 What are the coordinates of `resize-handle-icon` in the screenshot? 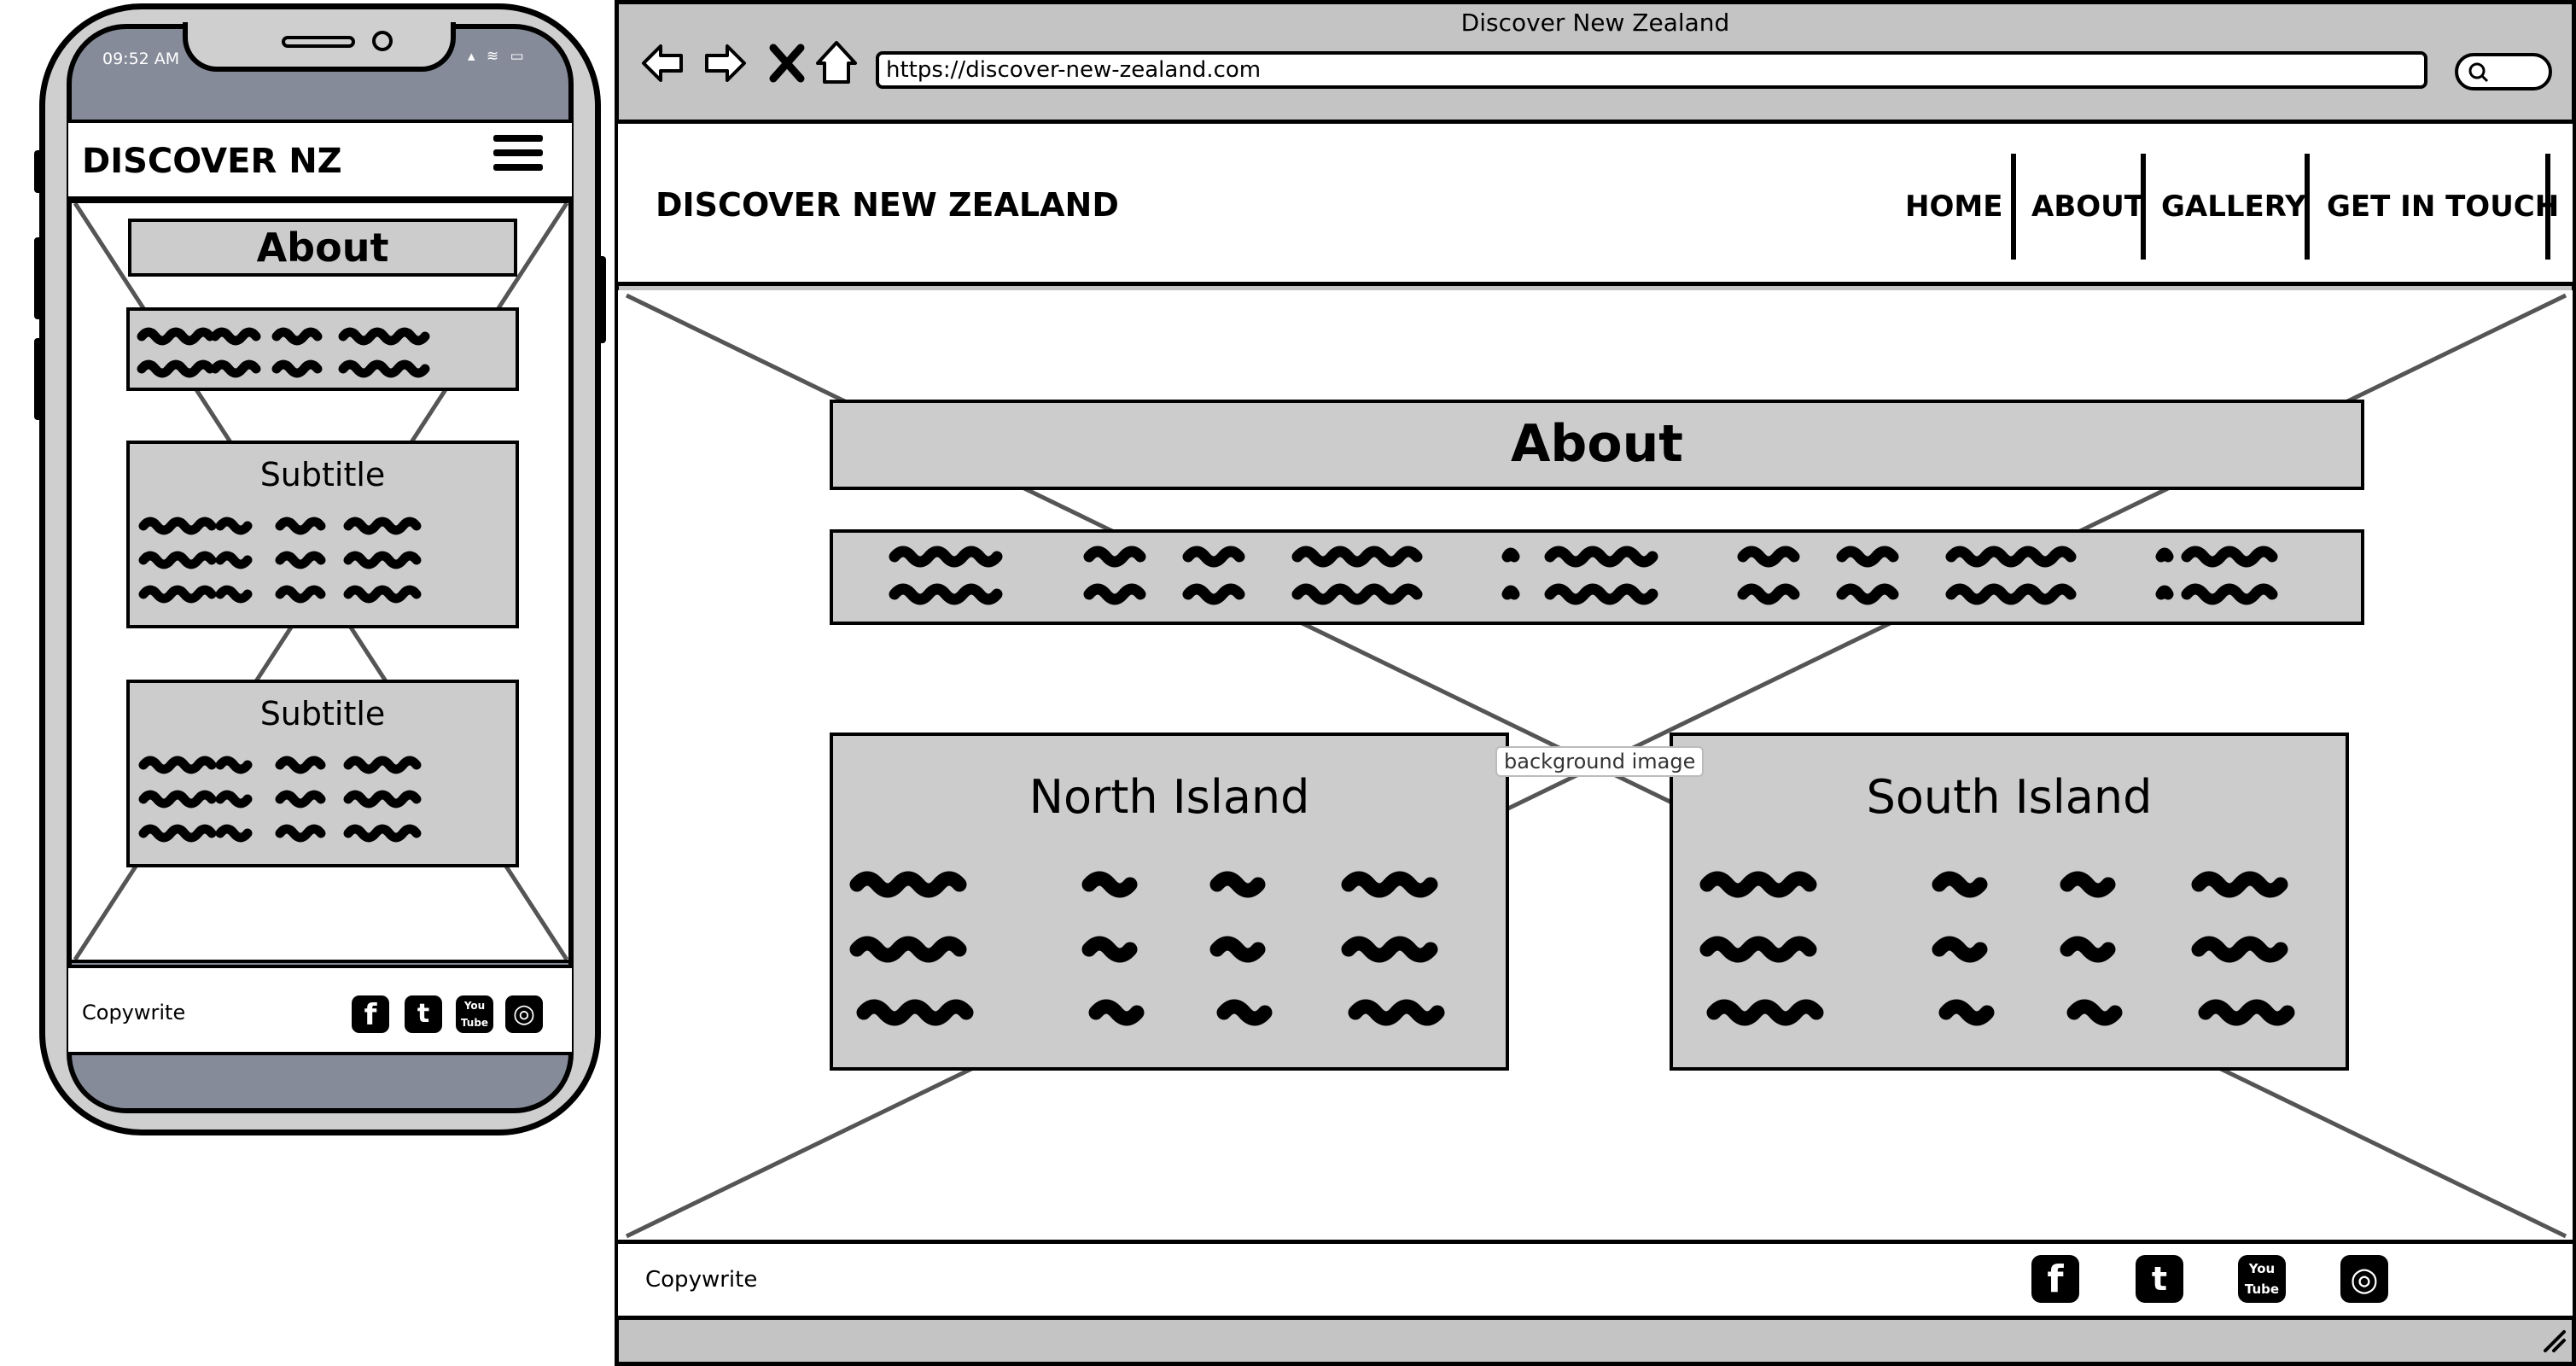 It's located at (2554, 1341).